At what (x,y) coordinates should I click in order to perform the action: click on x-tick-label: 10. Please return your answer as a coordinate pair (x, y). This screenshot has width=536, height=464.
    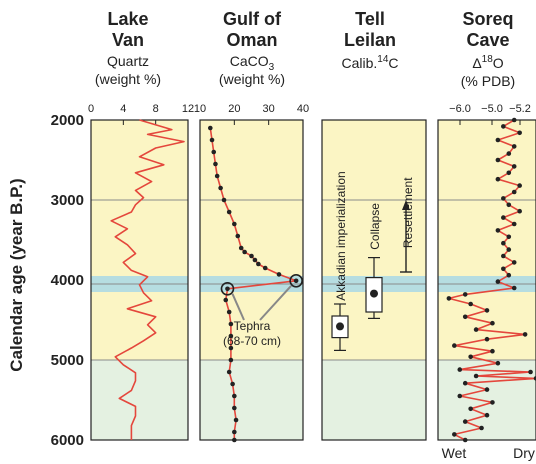
    Looking at the image, I should click on (200, 109).